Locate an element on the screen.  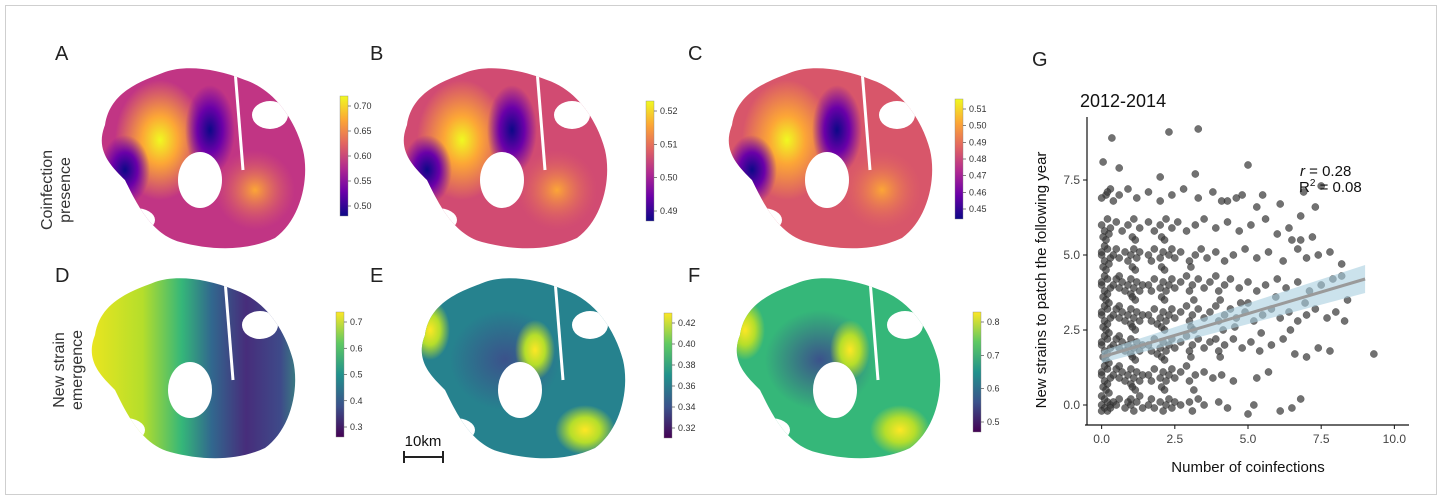
panel-letter-b: B is located at coordinates (376, 54).